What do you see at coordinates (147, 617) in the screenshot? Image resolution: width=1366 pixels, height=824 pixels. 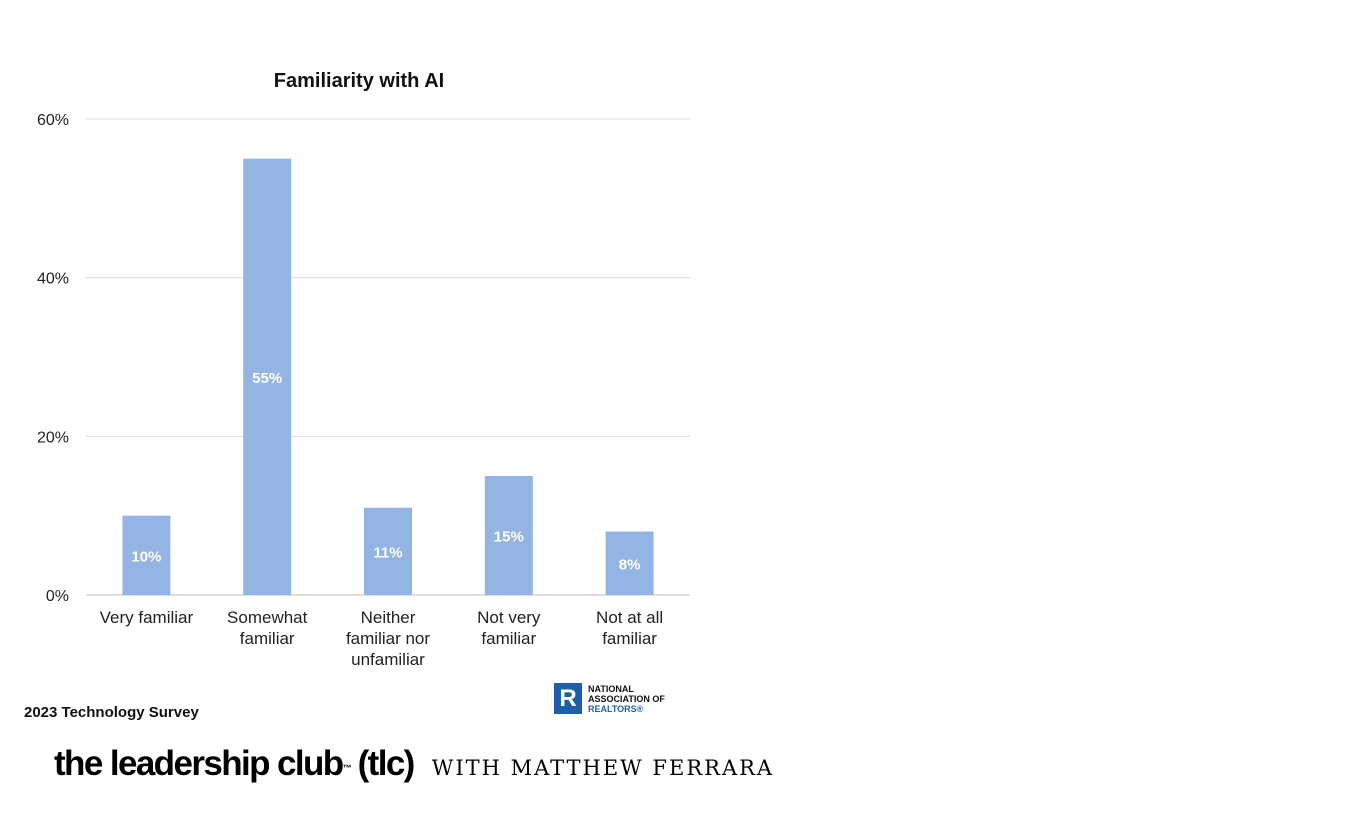 I see `x-tick-label: Very familiar` at bounding box center [147, 617].